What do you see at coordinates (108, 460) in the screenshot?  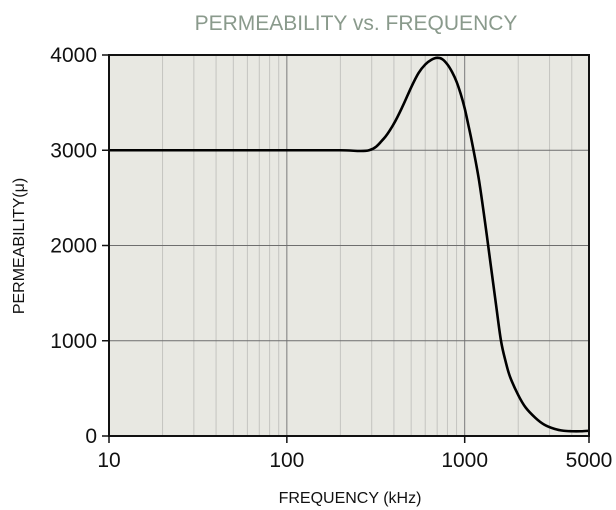 I see `x-tick-label: 10` at bounding box center [108, 460].